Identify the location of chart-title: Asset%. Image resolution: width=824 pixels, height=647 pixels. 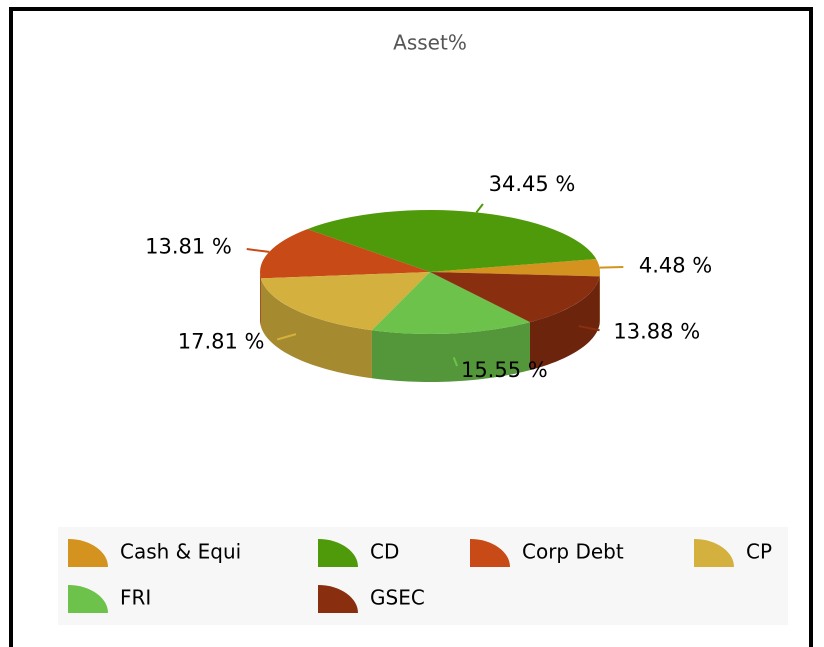
(430, 43).